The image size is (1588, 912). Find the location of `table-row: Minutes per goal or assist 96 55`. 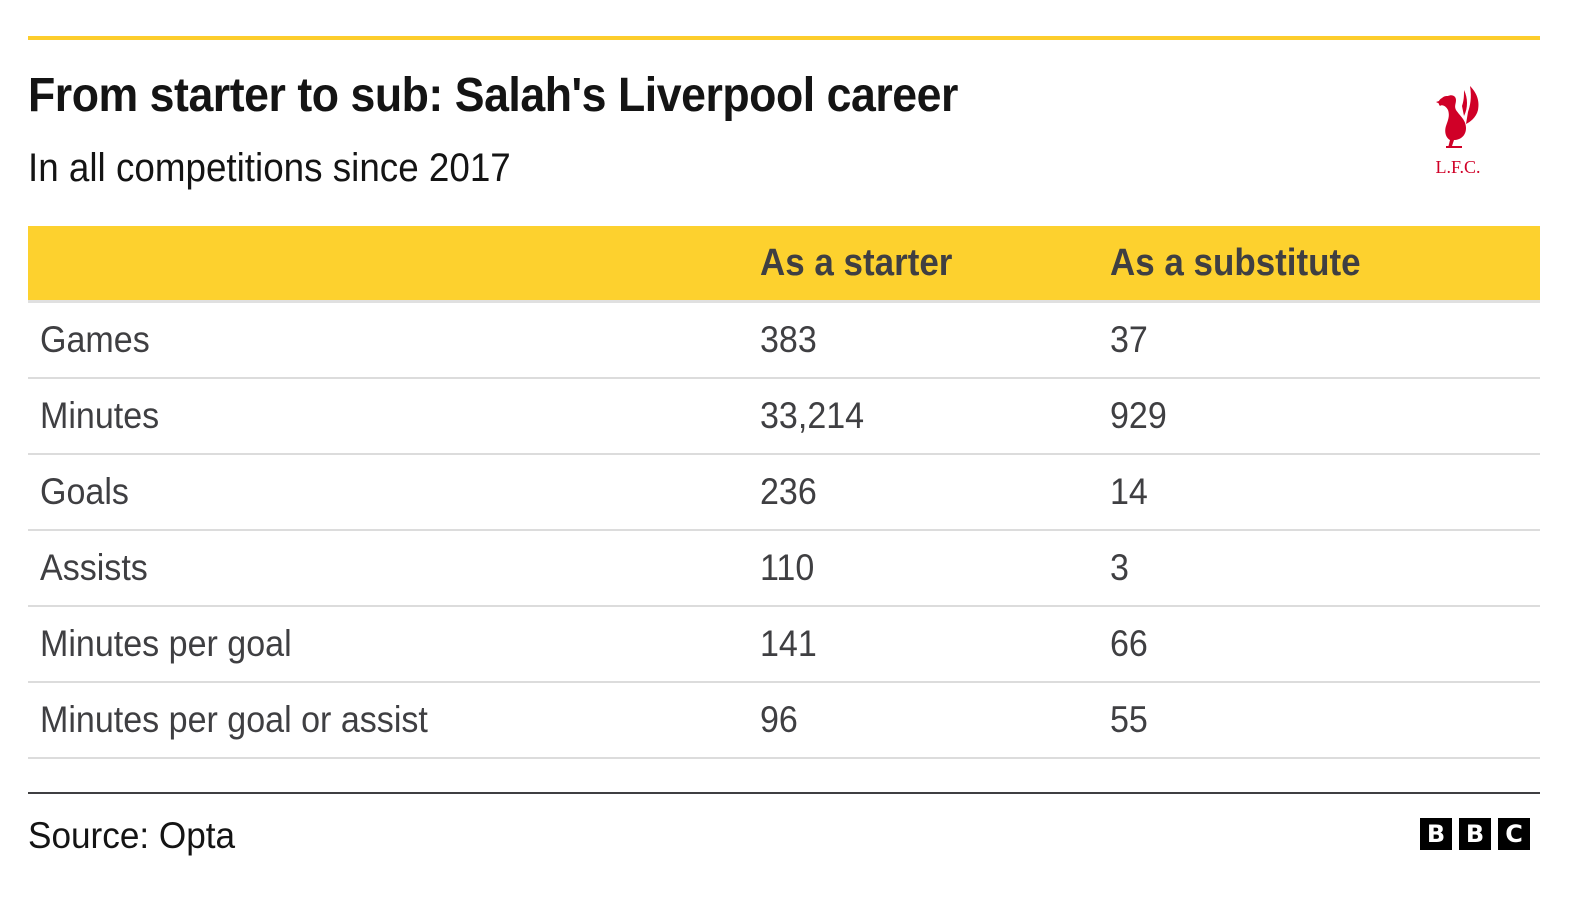

table-row: Minutes per goal or assist 96 55 is located at coordinates (784, 721).